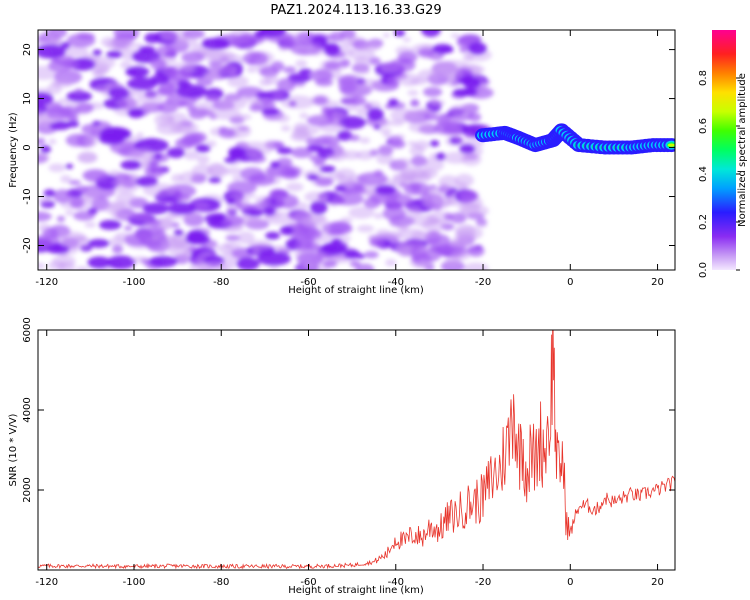 The width and height of the screenshot is (750, 600). Describe the element at coordinates (355, 10) in the screenshot. I see `figure-title: PAZ1.2024.113.16.33.G29` at that location.